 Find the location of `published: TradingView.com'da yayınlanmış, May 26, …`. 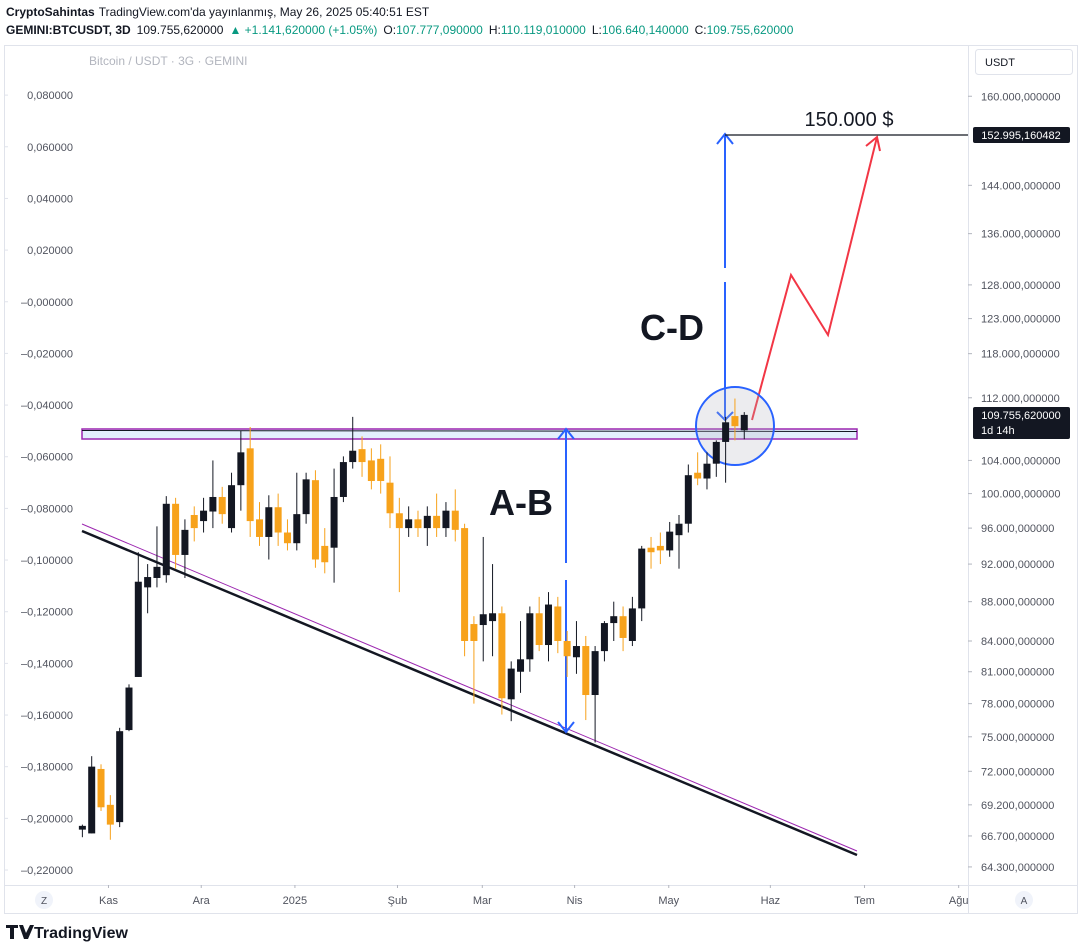

published: TradingView.com'da yayınlanmış, May 26, … is located at coordinates (264, 12).